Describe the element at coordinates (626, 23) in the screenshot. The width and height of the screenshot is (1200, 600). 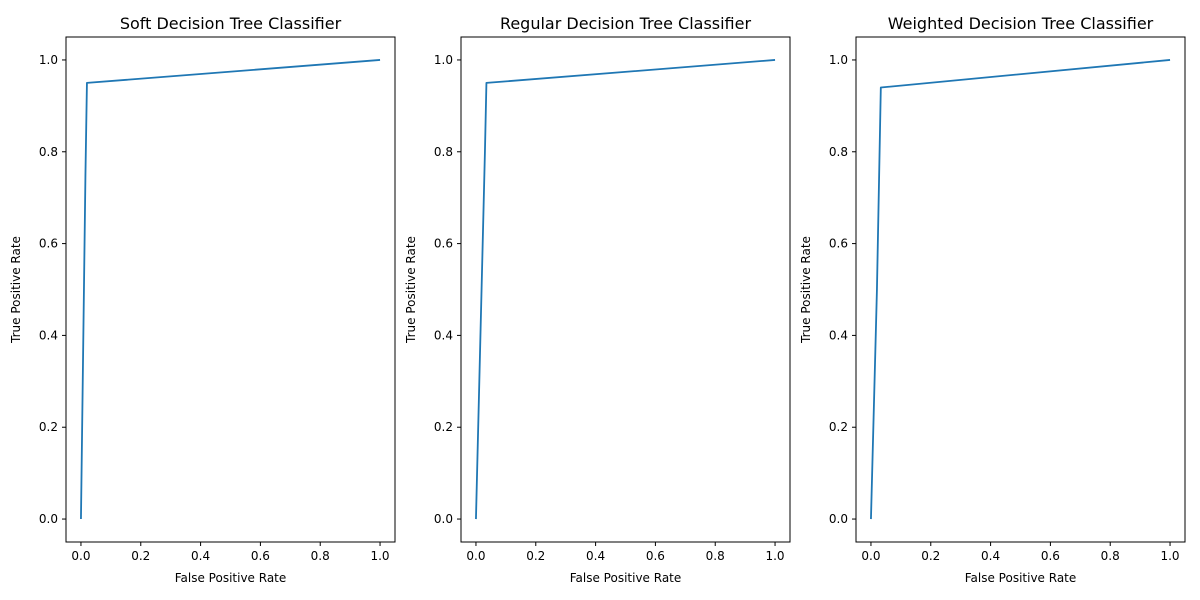
I see `chart-title: Regular Decision Tree Classifier` at that location.